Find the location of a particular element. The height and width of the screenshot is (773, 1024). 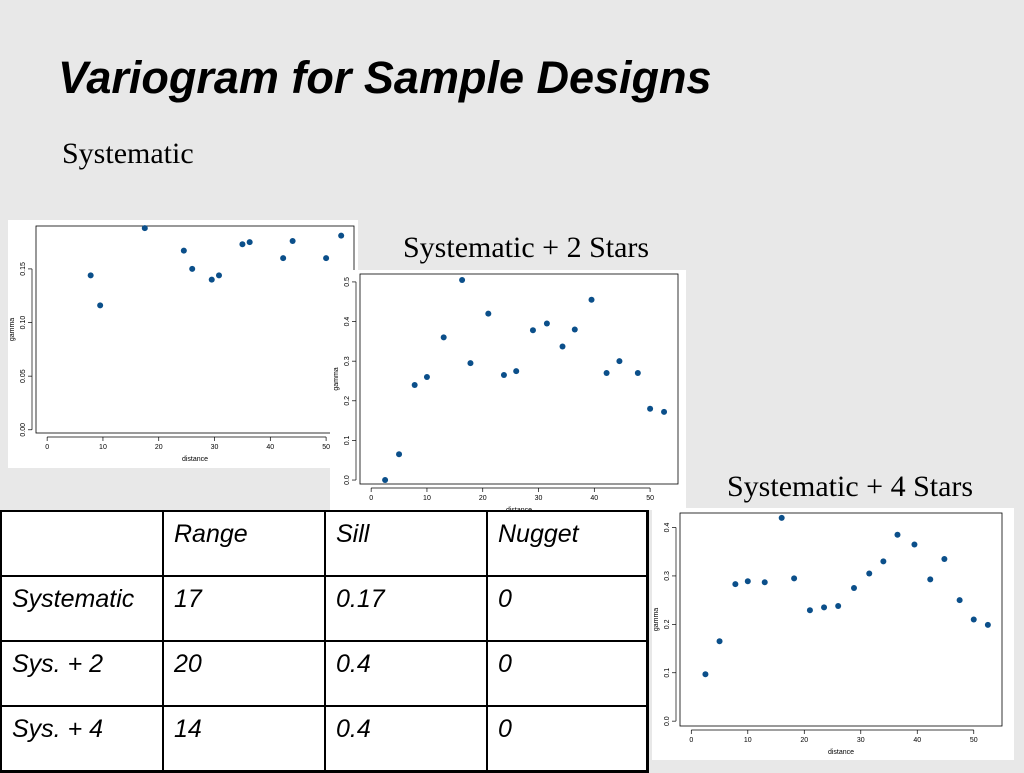

y-tick-label: 0.15 is located at coordinates (23, 269).